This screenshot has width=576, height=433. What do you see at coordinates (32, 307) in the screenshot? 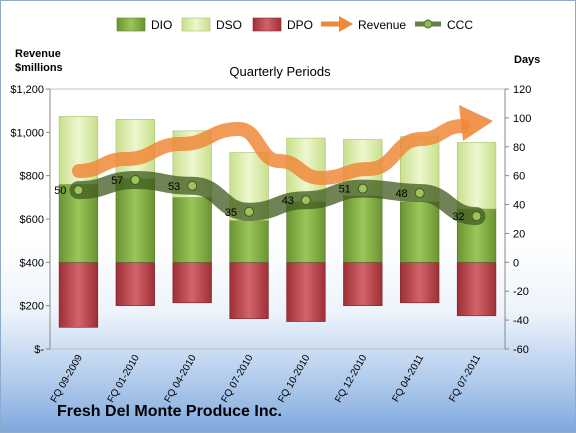
I see `left-tick-label: $200` at bounding box center [32, 307].